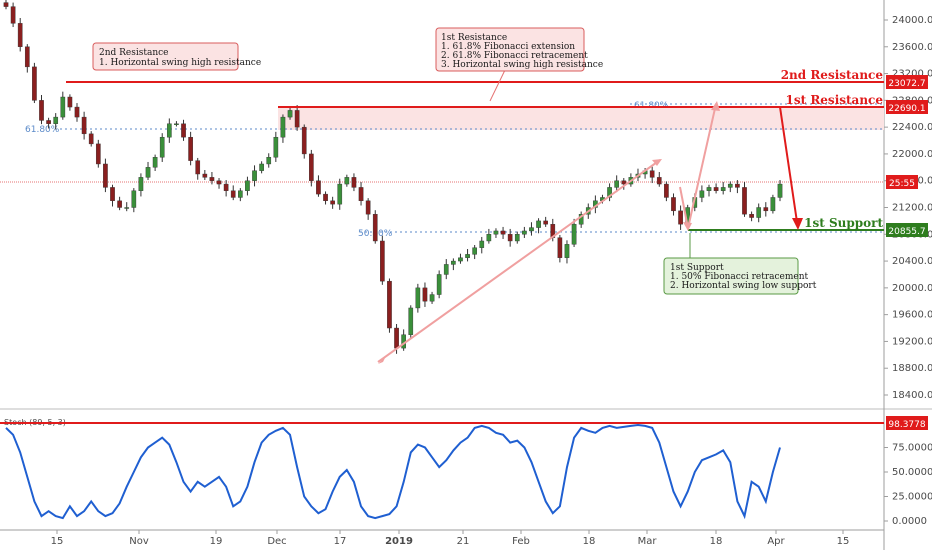  I want to click on current-price-tag, so click(902, 182).